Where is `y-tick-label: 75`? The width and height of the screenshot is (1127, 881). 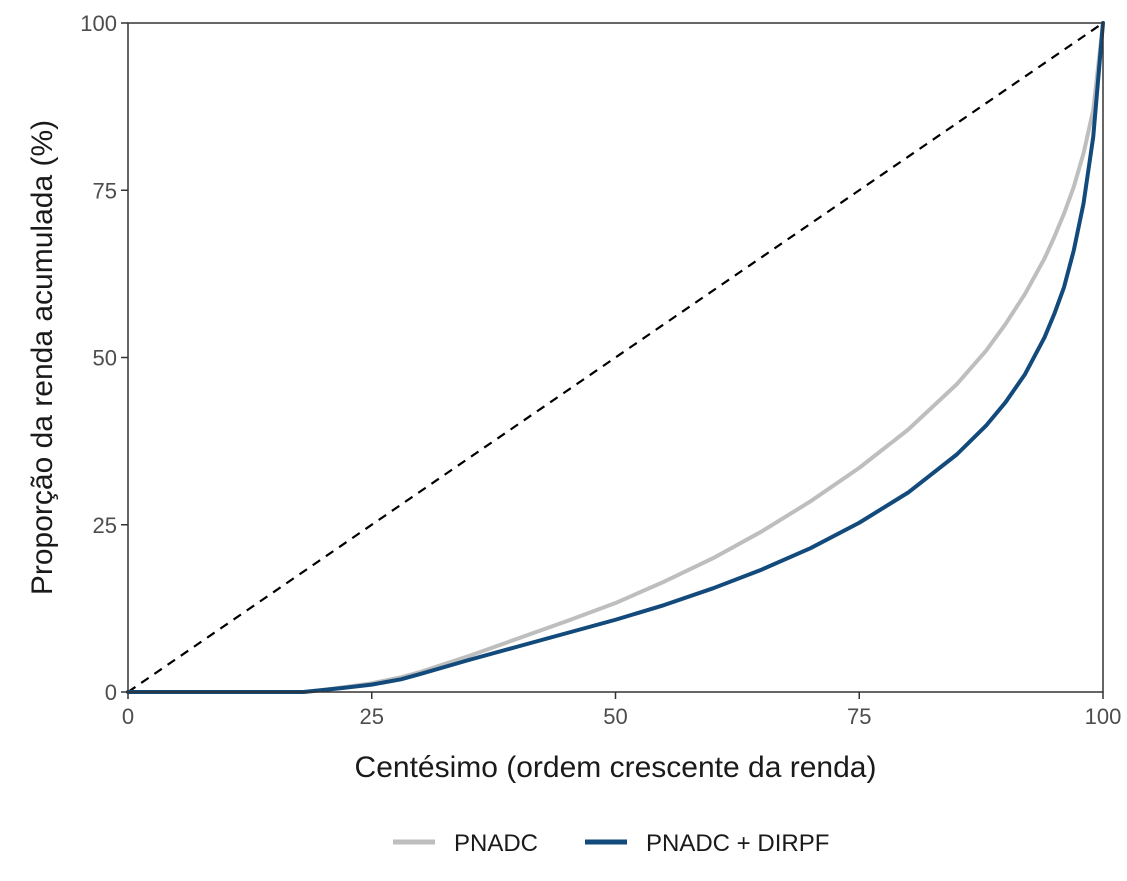 y-tick-label: 75 is located at coordinates (105, 190).